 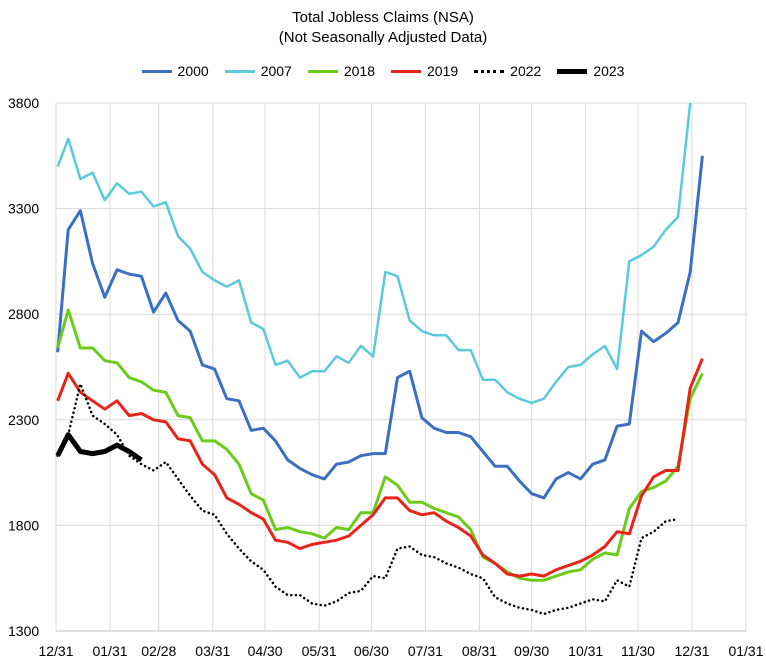 What do you see at coordinates (531, 651) in the screenshot?
I see `x-tick-label: 09/30` at bounding box center [531, 651].